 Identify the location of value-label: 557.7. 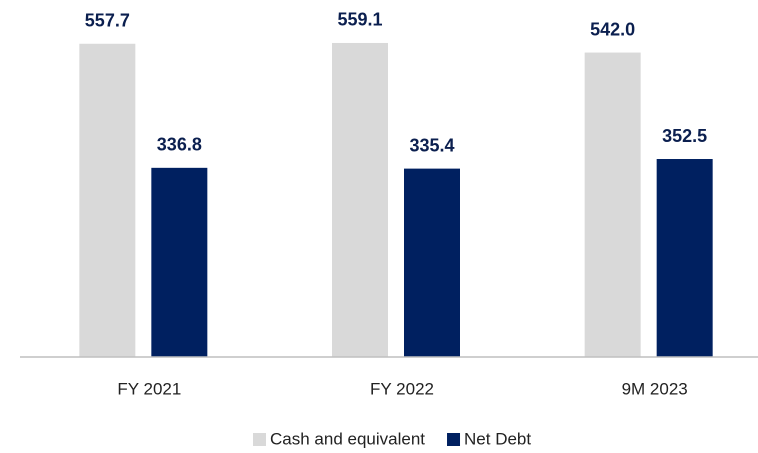
(107, 21).